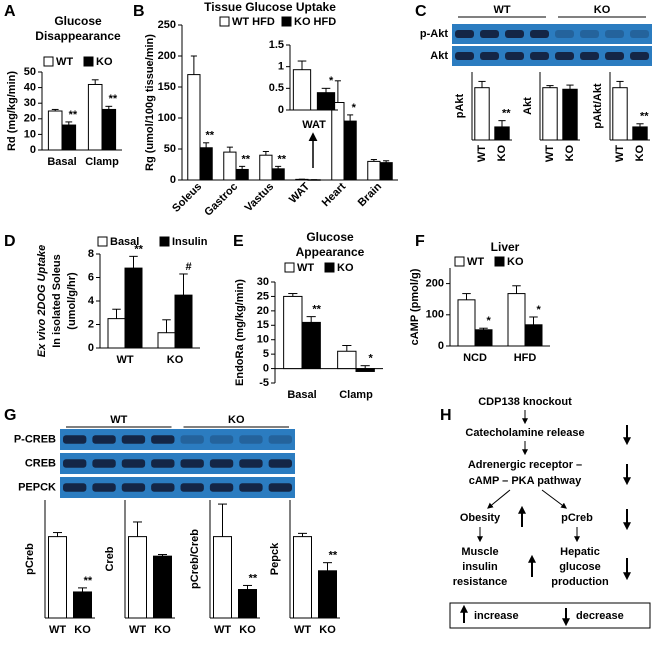 This screenshot has height=656, width=660. Describe the element at coordinates (525, 481) in the screenshot. I see `diagram-node: cAMP – PKA pathway` at that location.